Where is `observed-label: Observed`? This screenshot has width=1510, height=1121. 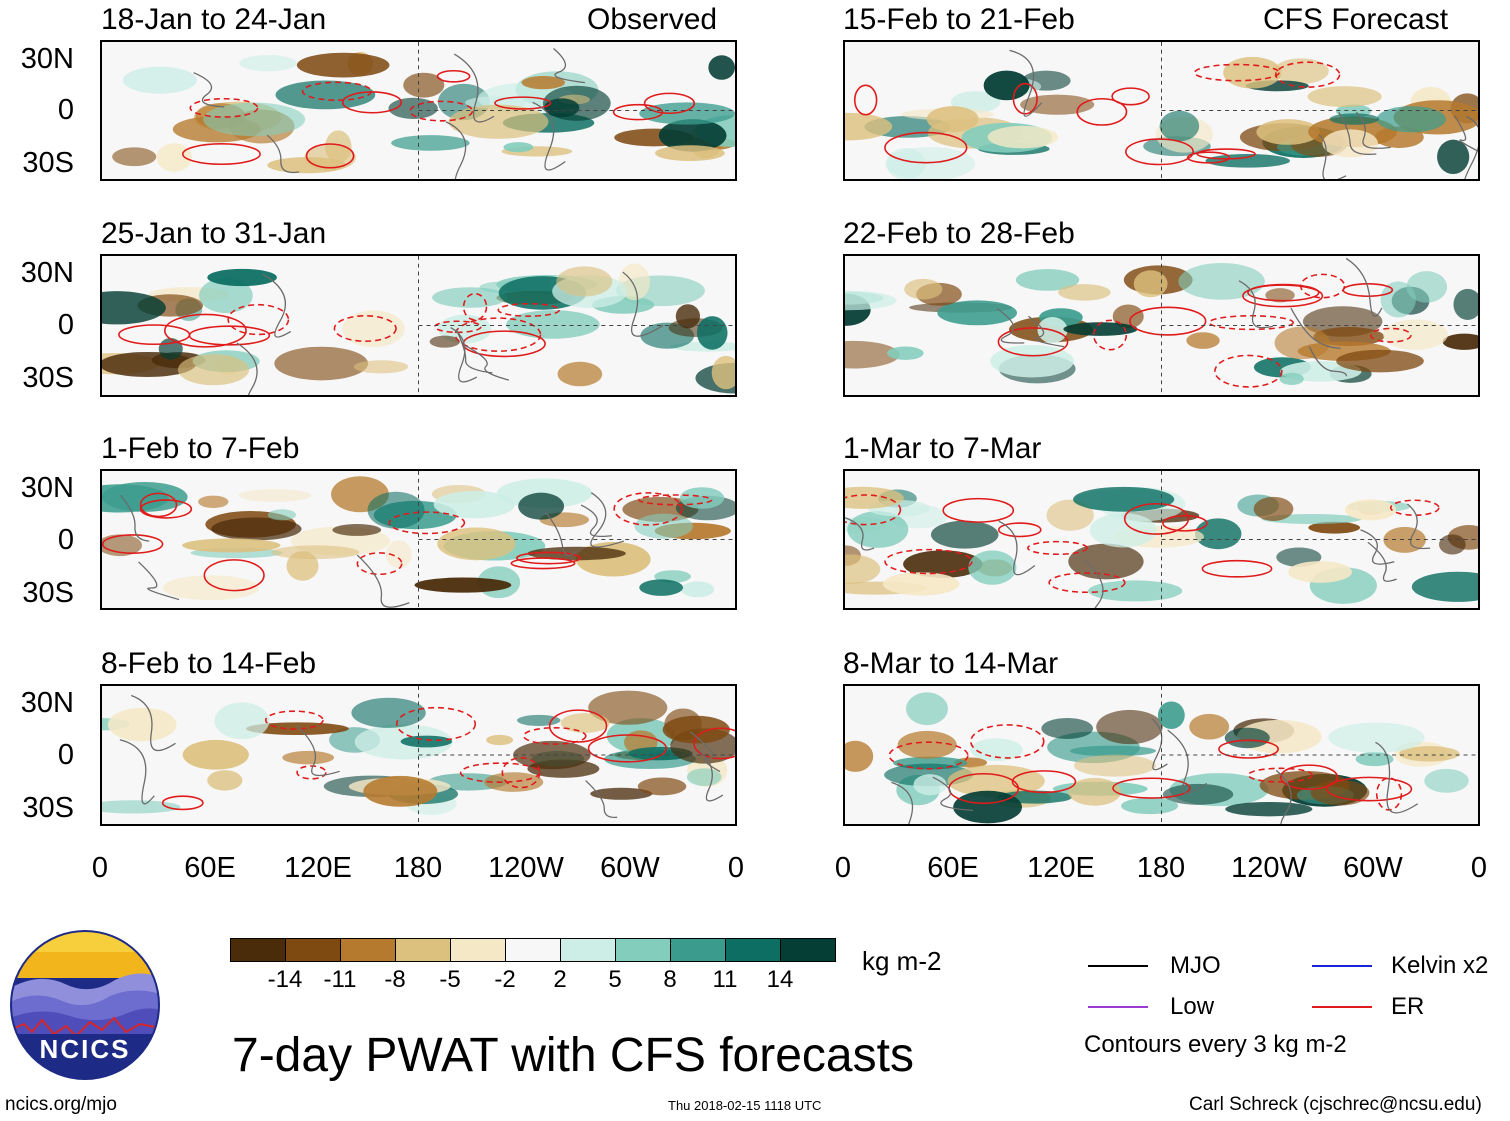 observed-label: Observed is located at coordinates (652, 19).